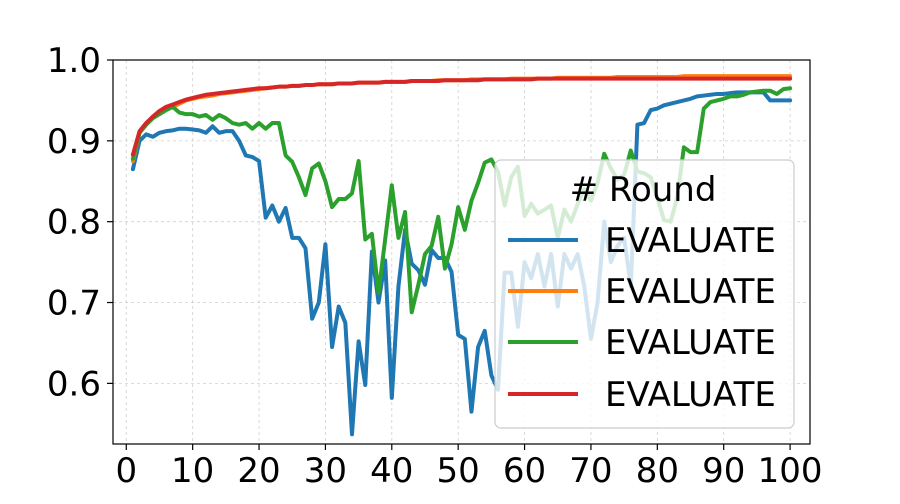  What do you see at coordinates (723, 471) in the screenshot?
I see `x-tick-label: 90` at bounding box center [723, 471].